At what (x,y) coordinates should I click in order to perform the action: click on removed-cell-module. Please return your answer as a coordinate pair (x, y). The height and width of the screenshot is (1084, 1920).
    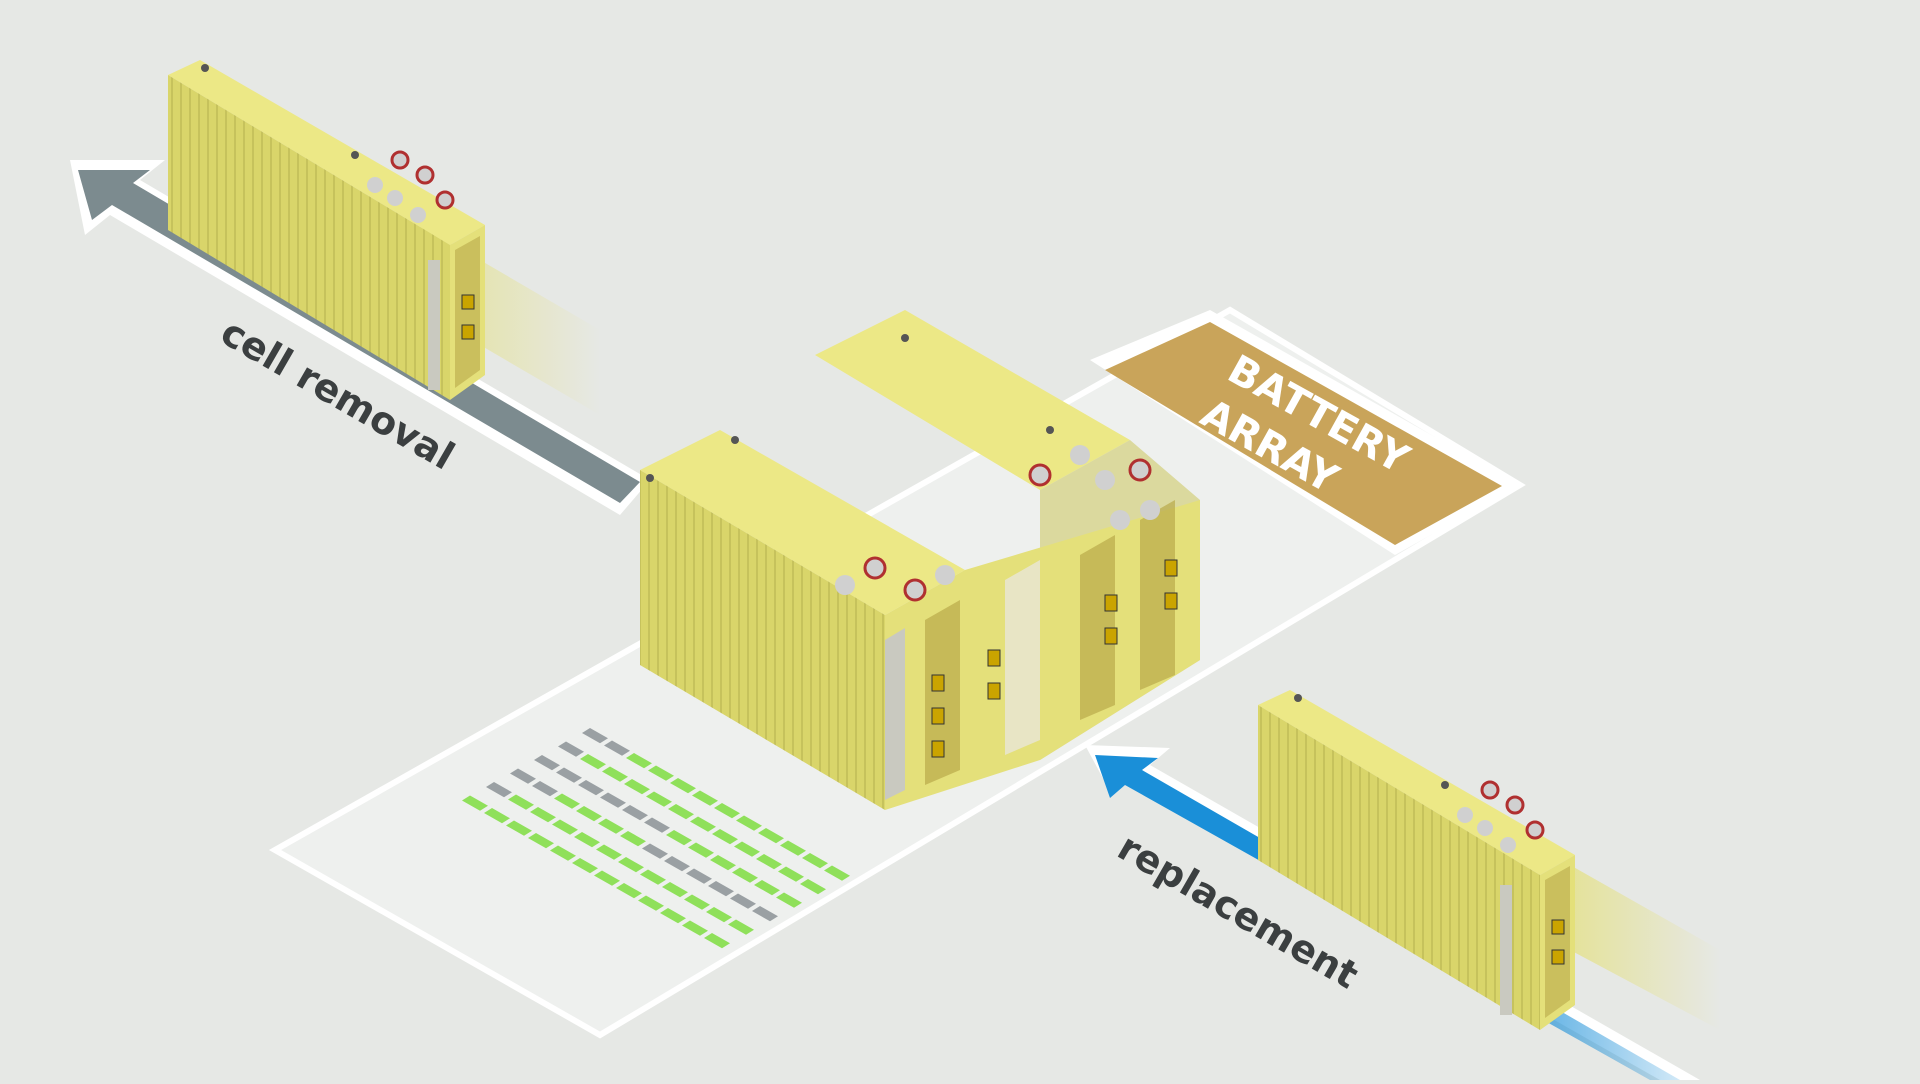
    Looking at the image, I should click on (384, 237).